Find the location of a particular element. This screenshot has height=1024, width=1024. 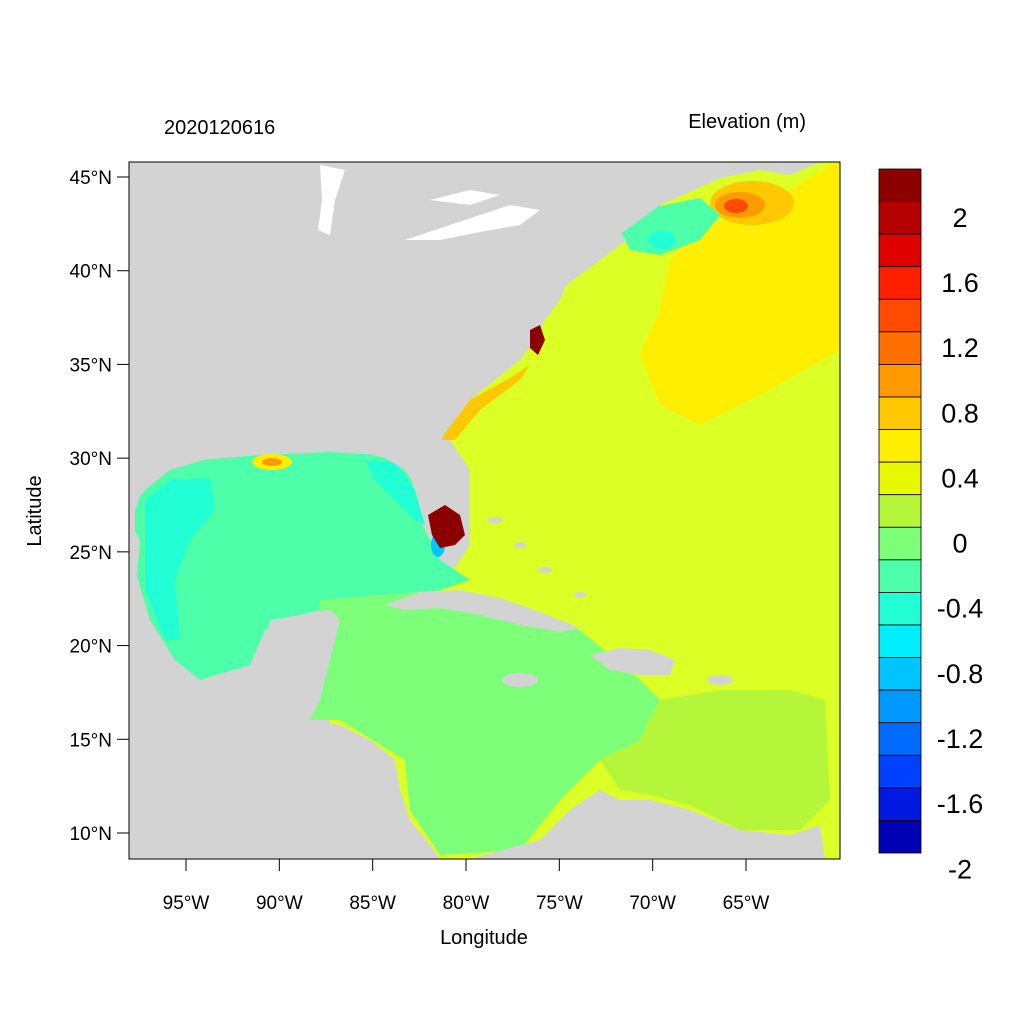

y-tick-label: 40°N is located at coordinates (91, 272).